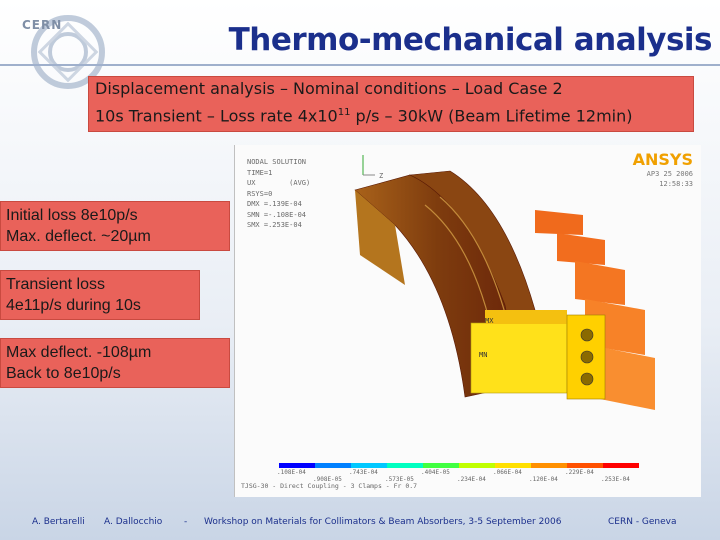 The width and height of the screenshot is (720, 540). I want to click on info-line: SMX =.253E-04, so click(274, 225).